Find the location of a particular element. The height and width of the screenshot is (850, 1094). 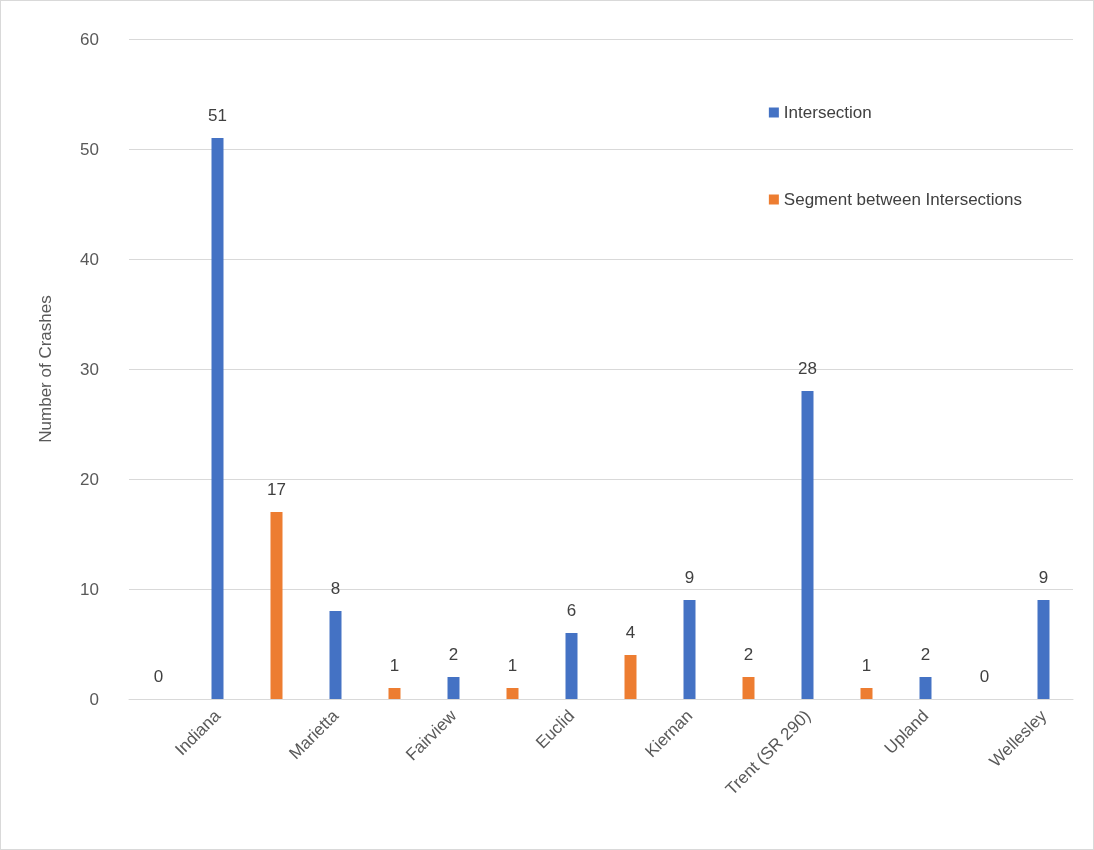

legend-label: Segment between Intersections is located at coordinates (903, 199).